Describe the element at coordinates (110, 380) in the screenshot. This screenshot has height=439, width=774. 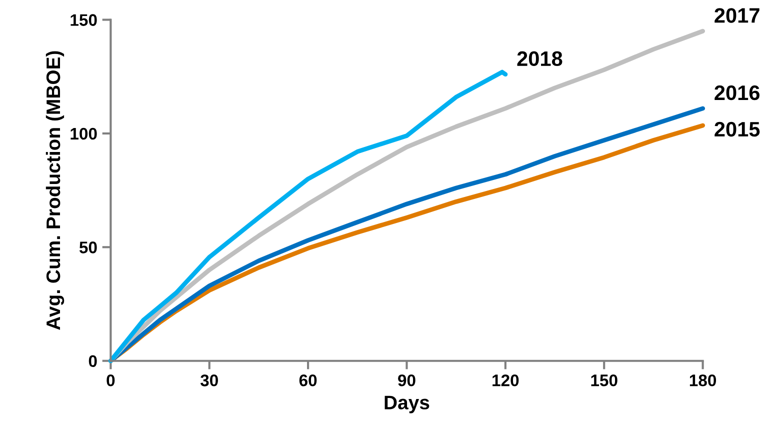
I see `x-tick-label: 0` at that location.